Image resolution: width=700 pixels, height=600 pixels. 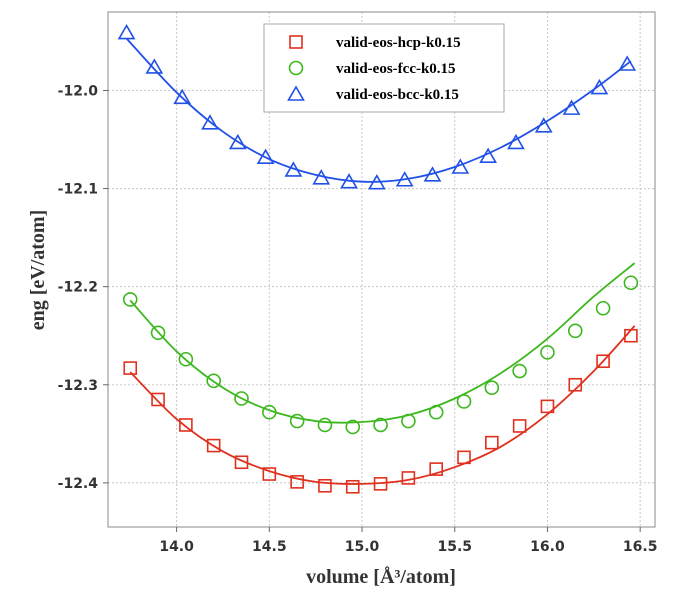 What do you see at coordinates (396, 69) in the screenshot?
I see `legend-label-circle: valid-eos-fcc-k0.15` at bounding box center [396, 69].